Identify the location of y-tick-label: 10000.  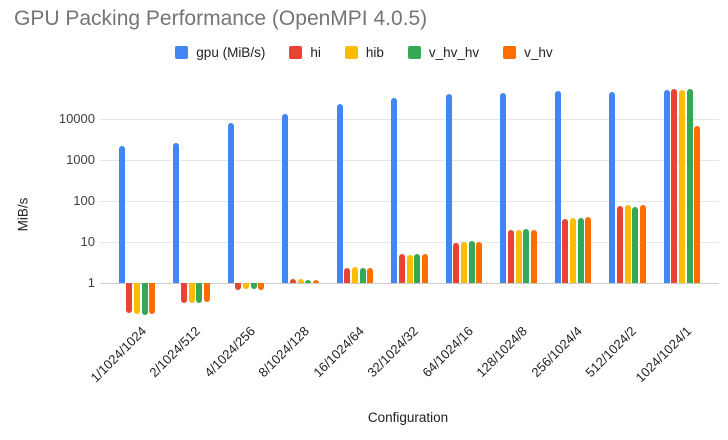
(76, 118).